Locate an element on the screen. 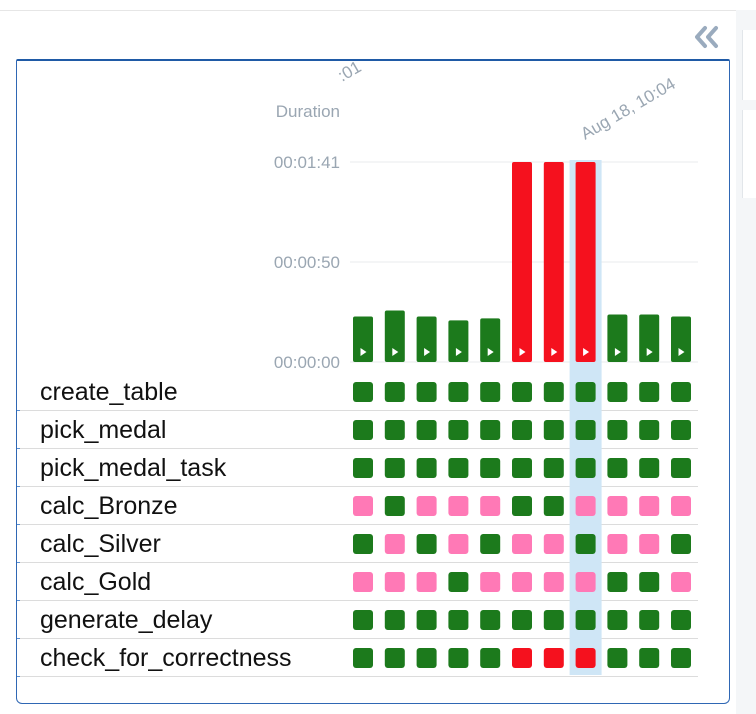  task-name-1: pick_medal is located at coordinates (103, 430).